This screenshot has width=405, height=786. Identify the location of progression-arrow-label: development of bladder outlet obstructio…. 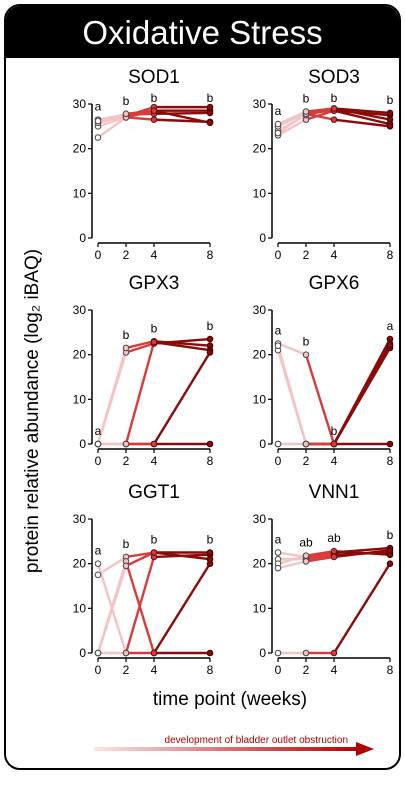
(256, 740).